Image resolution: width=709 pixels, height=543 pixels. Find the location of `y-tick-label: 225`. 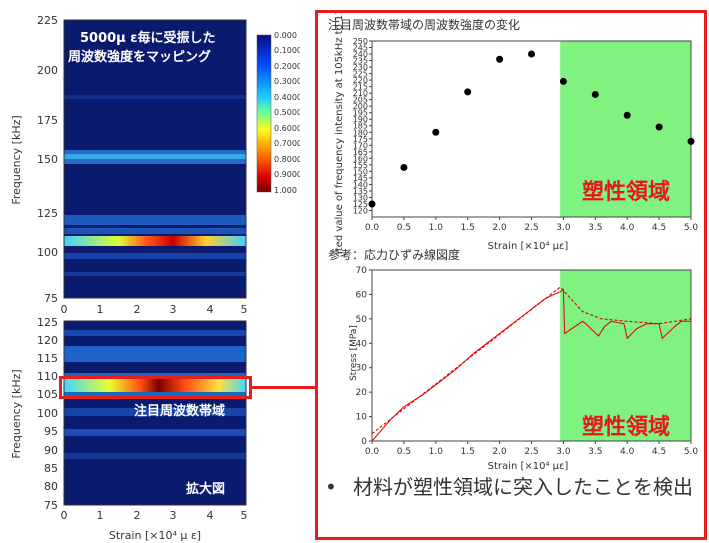

y-tick-label: 225 is located at coordinates (360, 74).